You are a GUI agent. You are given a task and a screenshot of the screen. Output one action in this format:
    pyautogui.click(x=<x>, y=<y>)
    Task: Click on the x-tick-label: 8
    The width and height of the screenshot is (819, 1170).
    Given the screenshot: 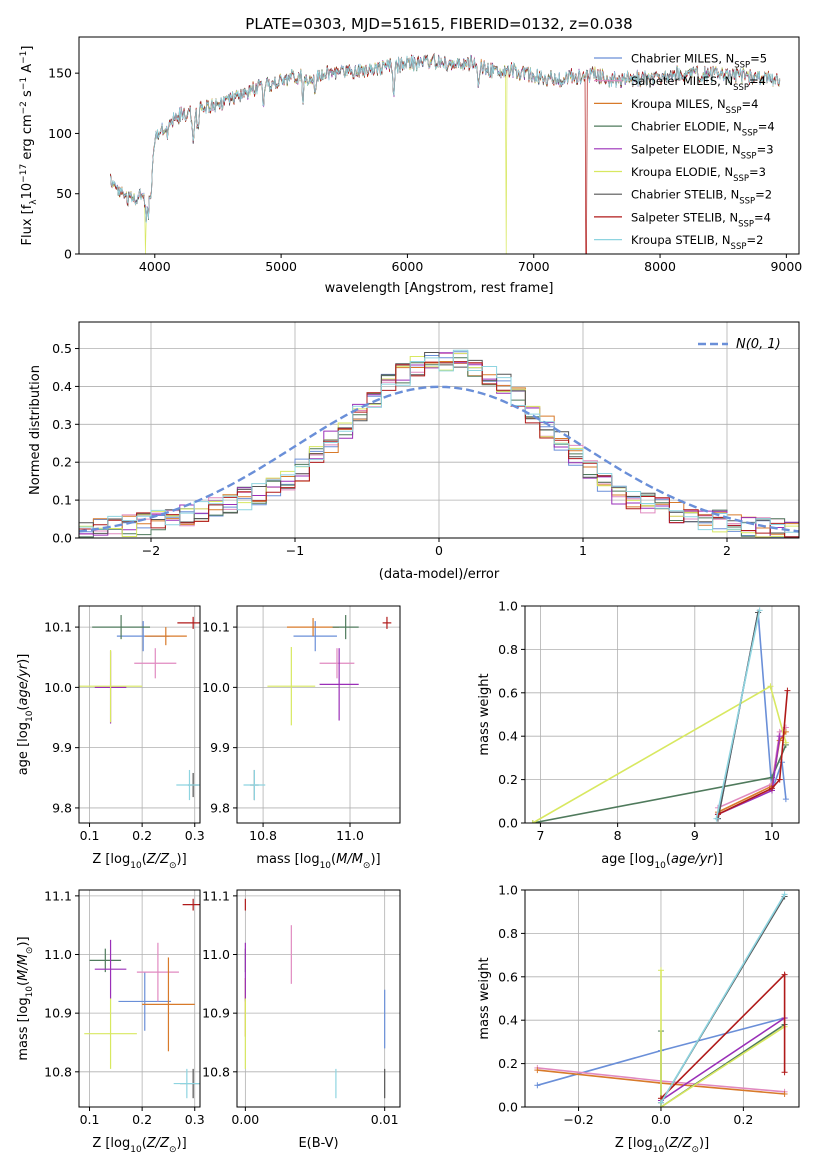 What is the action you would take?
    pyautogui.click(x=618, y=835)
    